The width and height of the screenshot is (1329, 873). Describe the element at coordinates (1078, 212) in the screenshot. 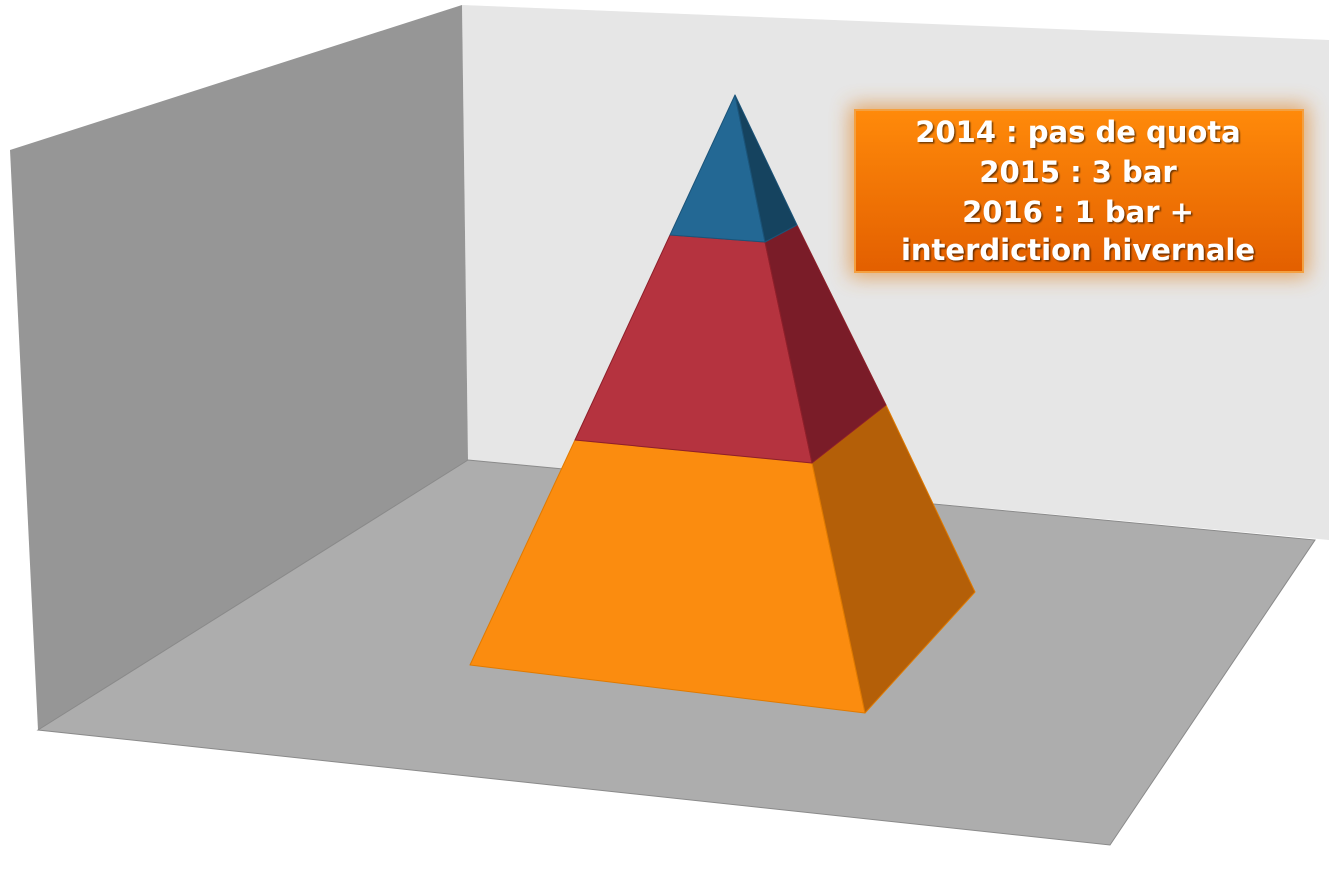

I see `annotation-line: 2016 : 1 bar +` at that location.